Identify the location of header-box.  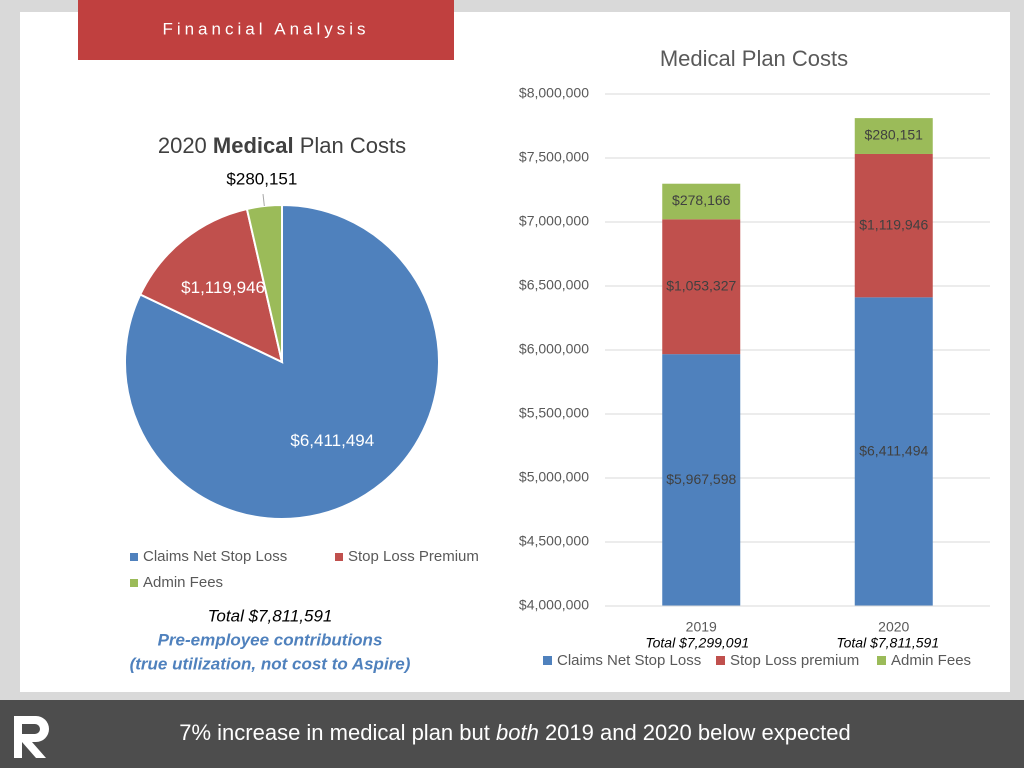
(266, 30).